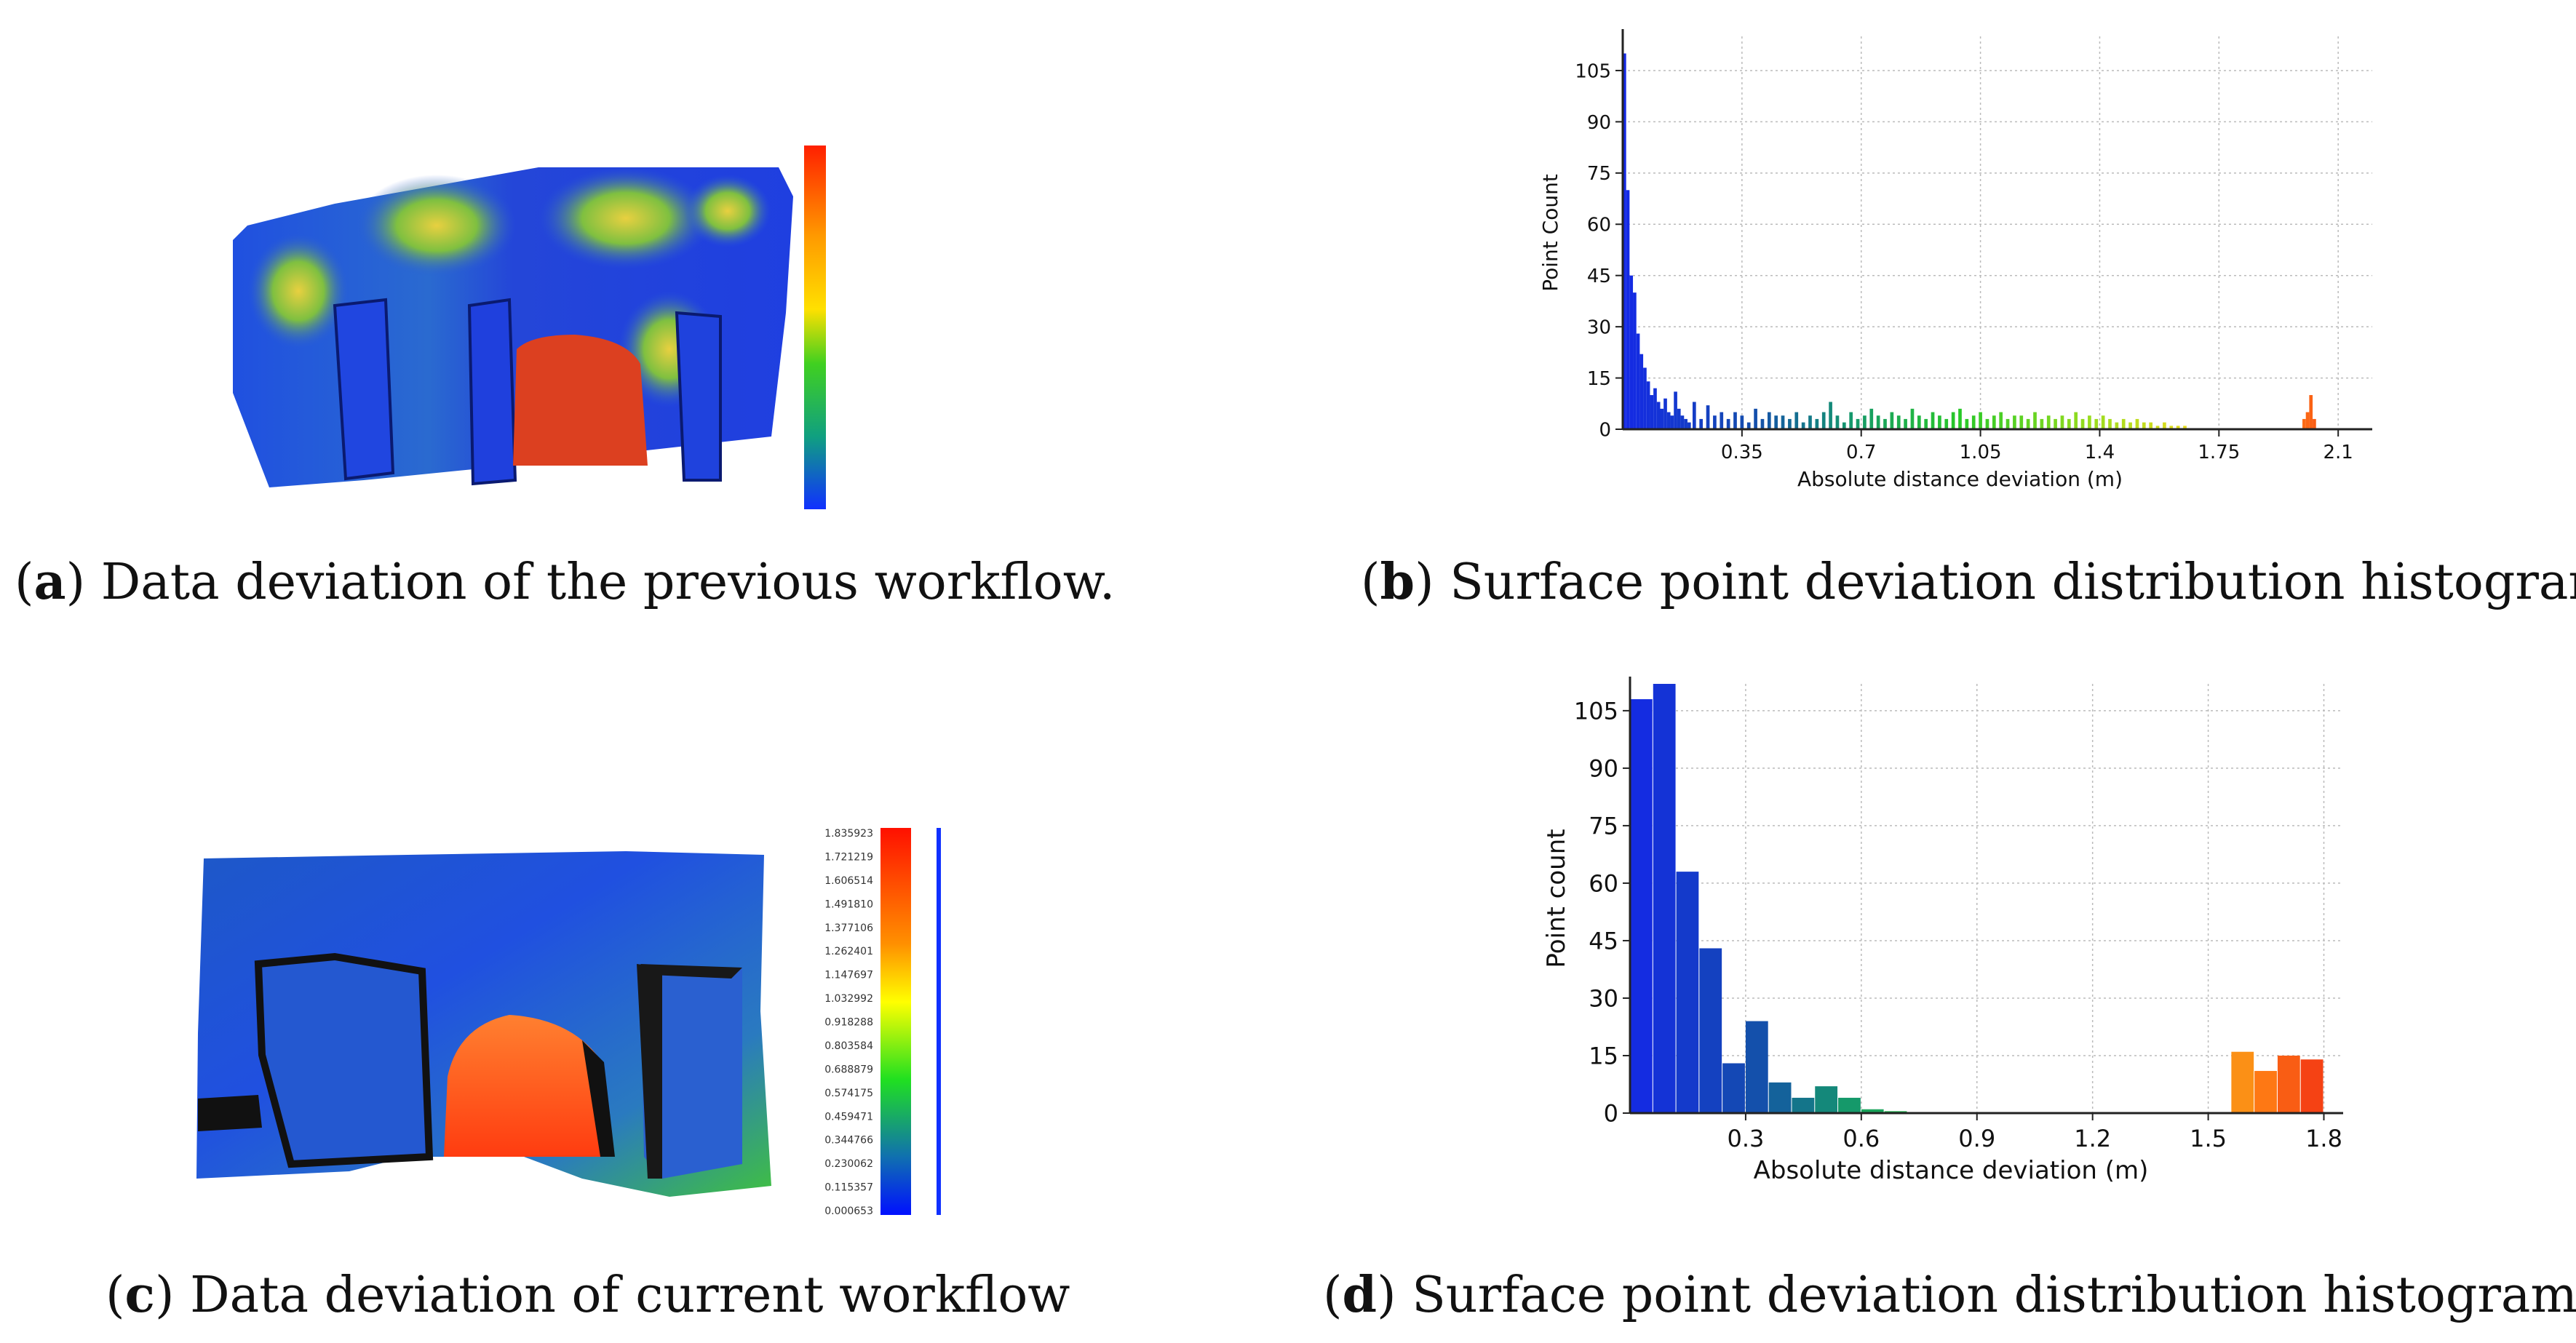 The width and height of the screenshot is (2576, 1343). I want to click on x-tick-label: 0.3, so click(1745, 1138).